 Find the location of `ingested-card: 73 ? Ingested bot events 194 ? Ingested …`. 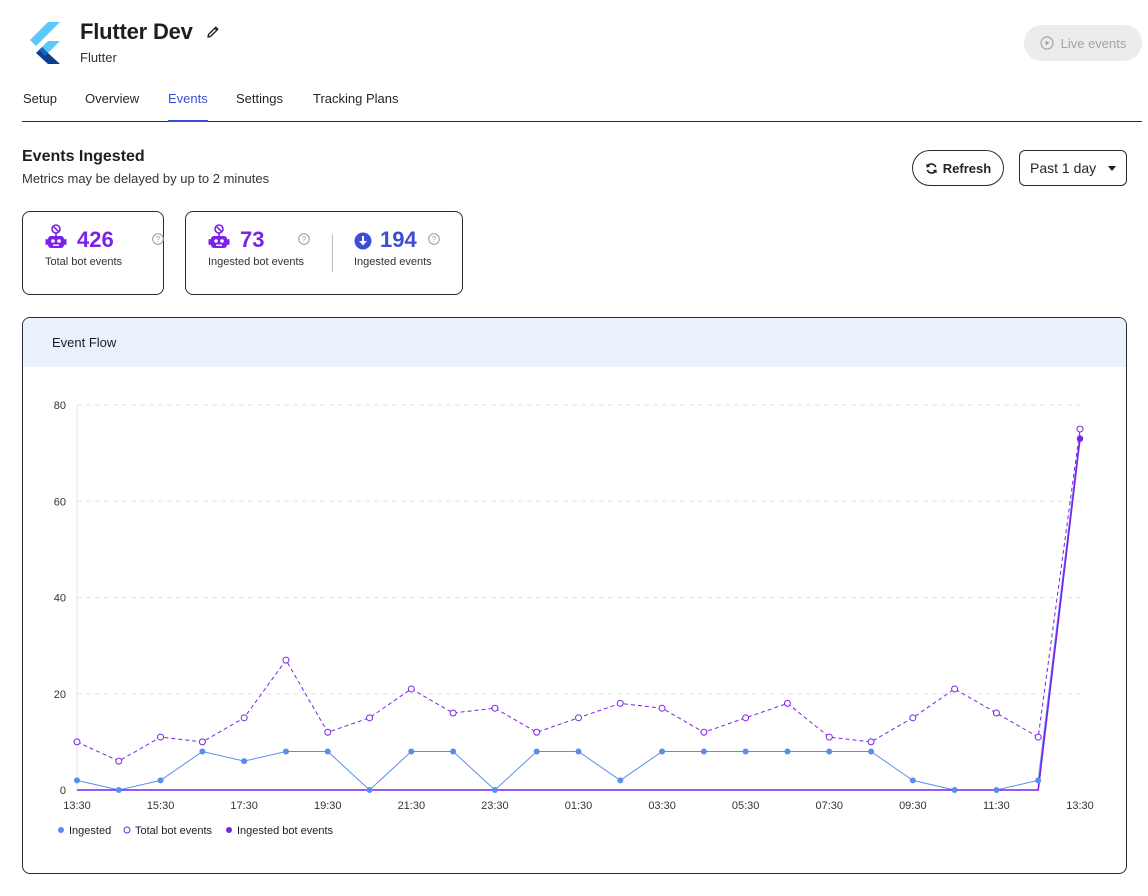

ingested-card: 73 ? Ingested bot events 194 ? Ingested … is located at coordinates (324, 253).